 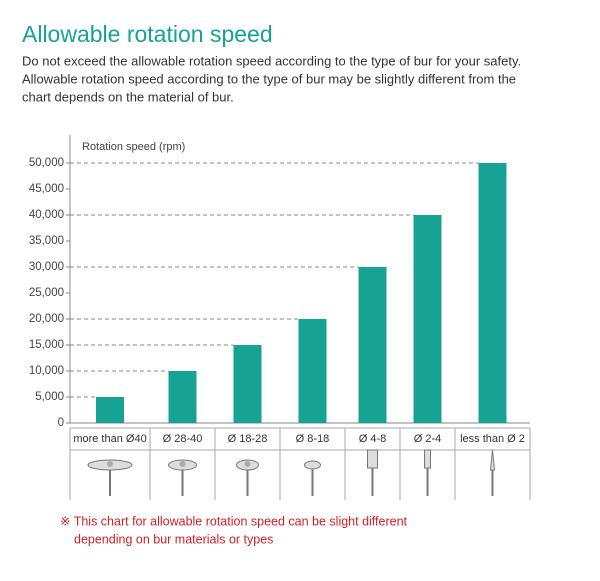 I want to click on x-tick-label: Ø 18-28, so click(x=248, y=439).